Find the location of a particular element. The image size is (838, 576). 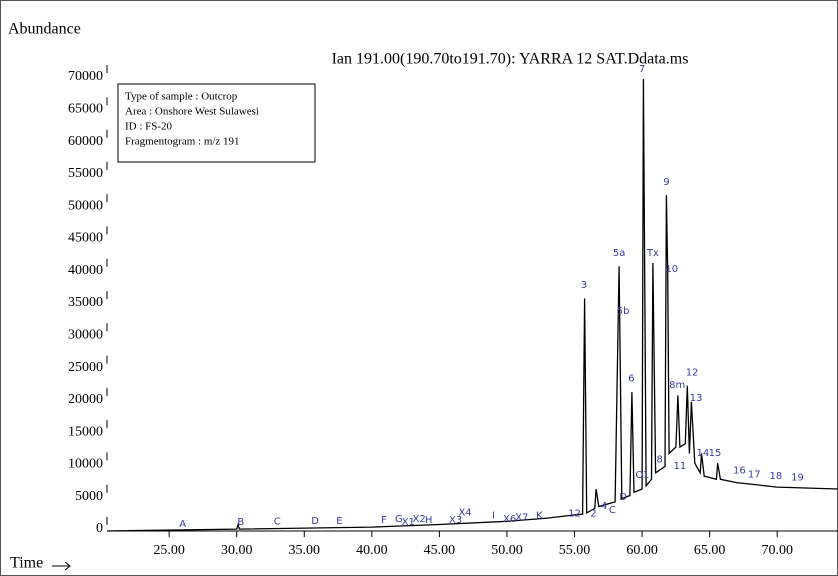

peak-label: 10 is located at coordinates (671, 269).